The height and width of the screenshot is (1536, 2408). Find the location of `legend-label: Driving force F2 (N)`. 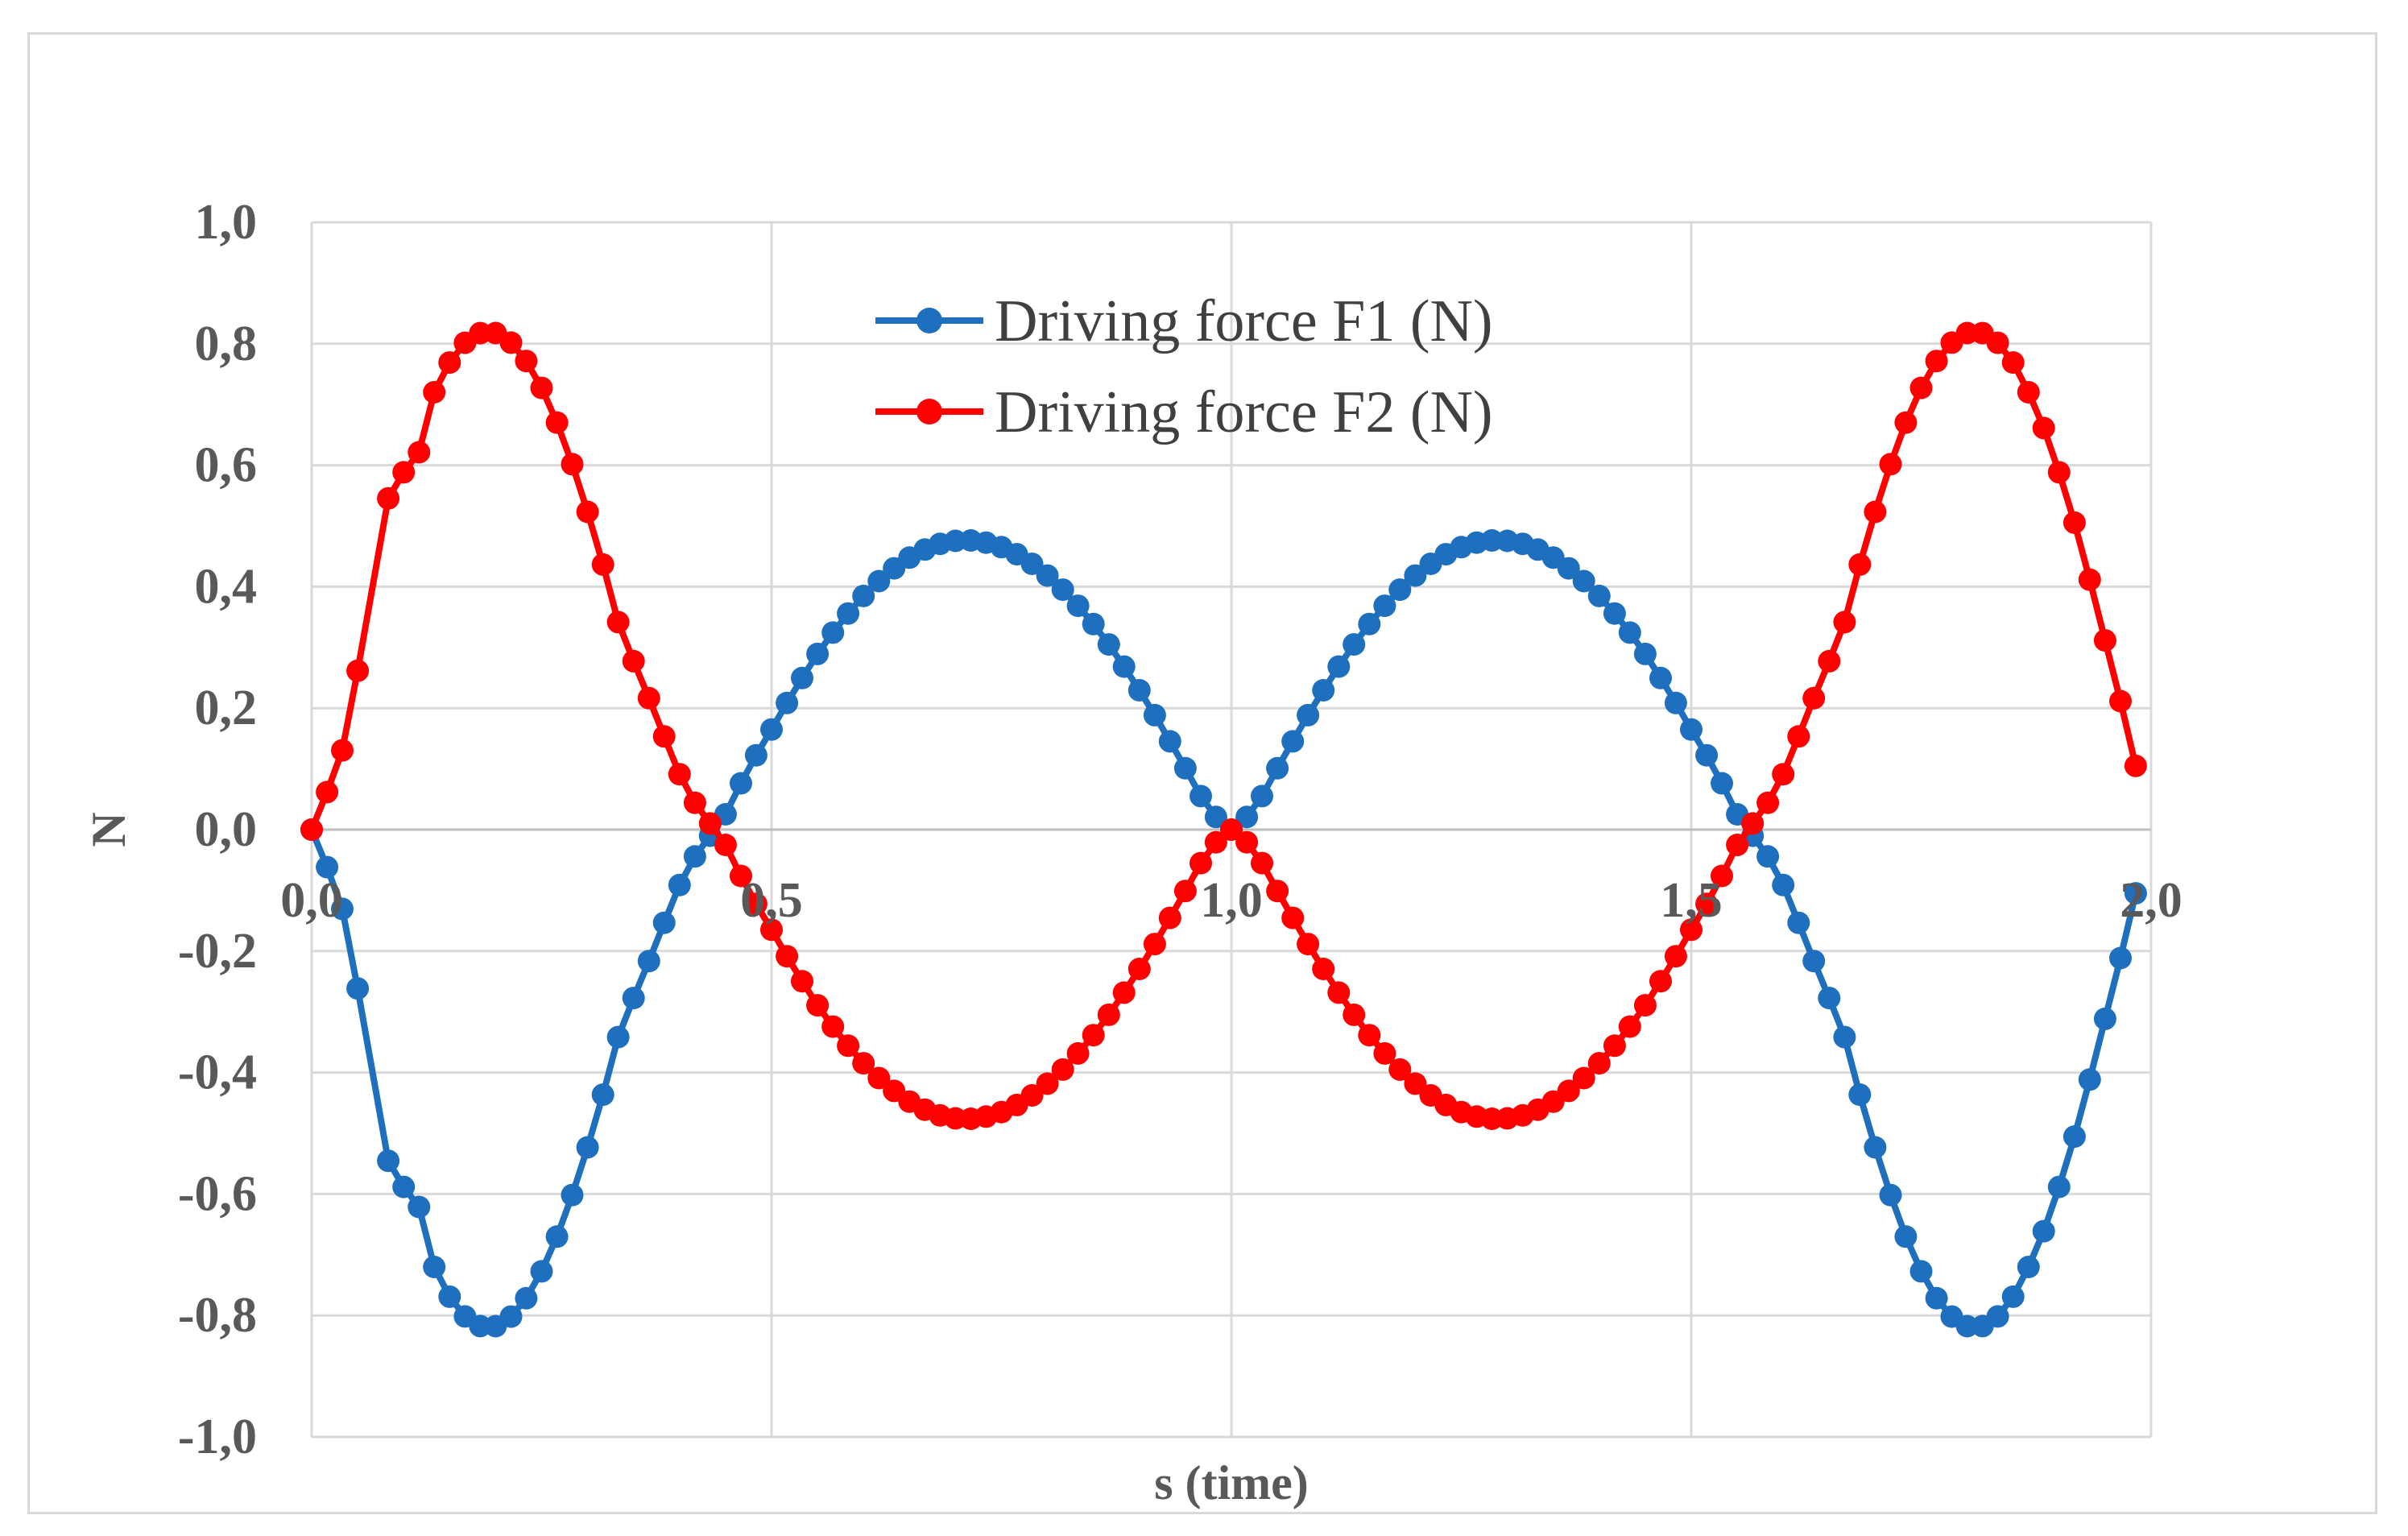

legend-label: Driving force F2 (N) is located at coordinates (1244, 412).